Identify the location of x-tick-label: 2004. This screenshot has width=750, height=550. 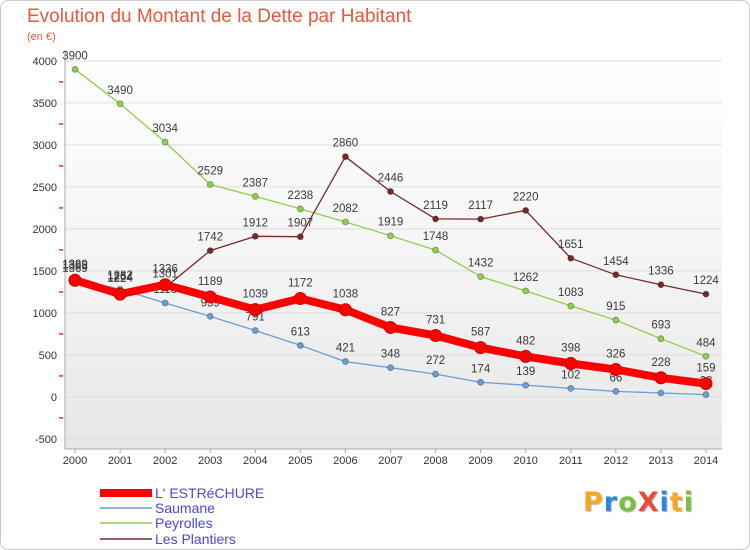
(255, 461).